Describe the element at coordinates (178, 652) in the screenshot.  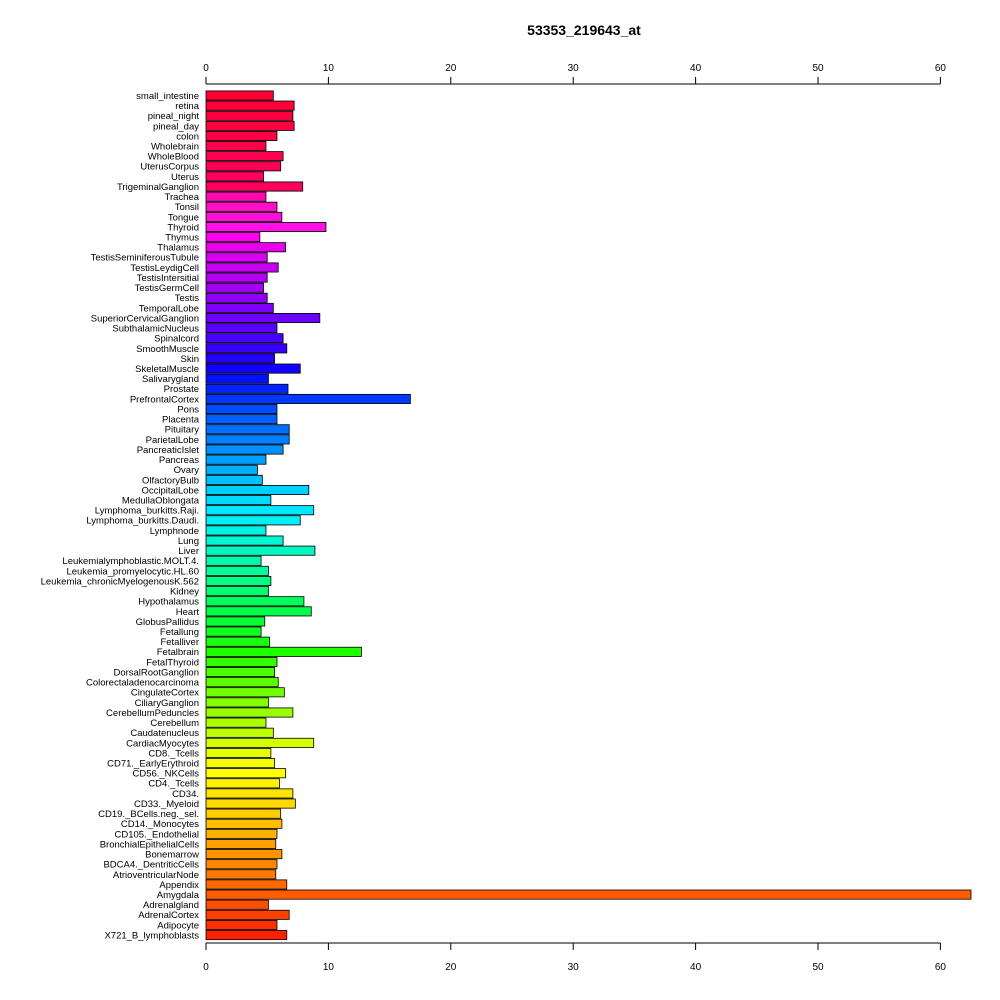
I see `category-label: Fetalbrain` at that location.